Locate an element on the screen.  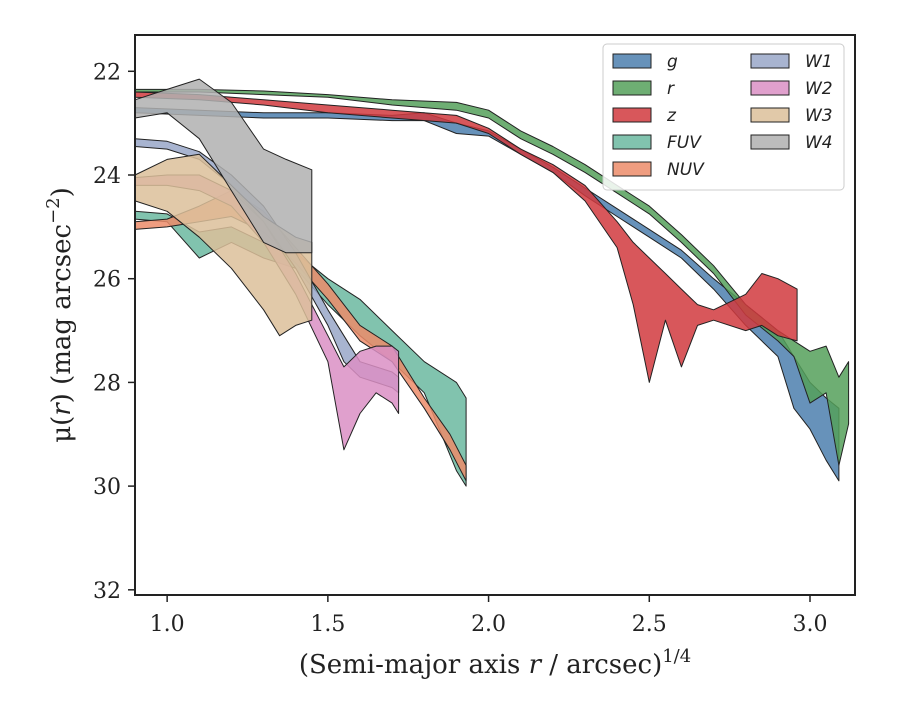
legend-label-r: r is located at coordinates (671, 89).